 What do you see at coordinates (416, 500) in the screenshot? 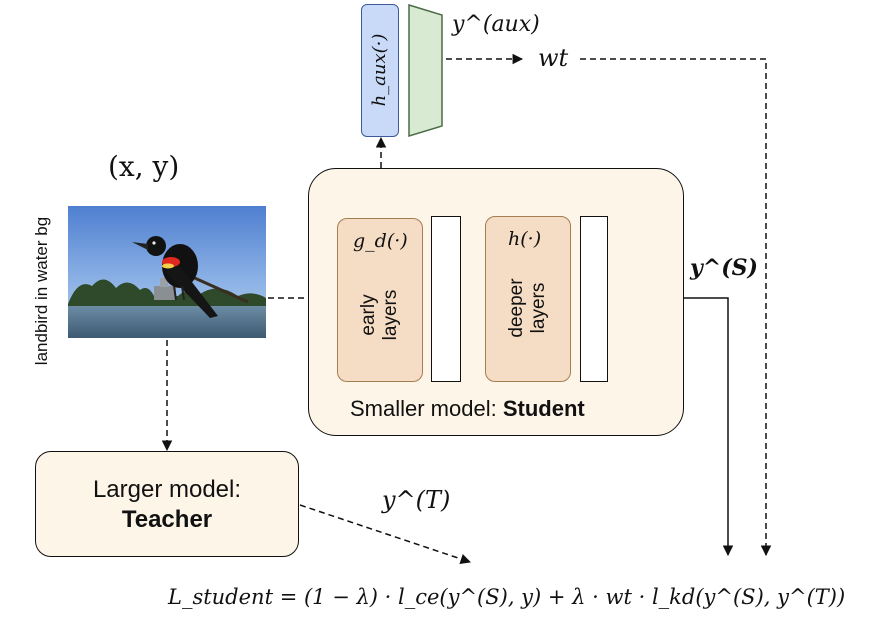
I see `teacher-output-label: y^(T)` at bounding box center [416, 500].